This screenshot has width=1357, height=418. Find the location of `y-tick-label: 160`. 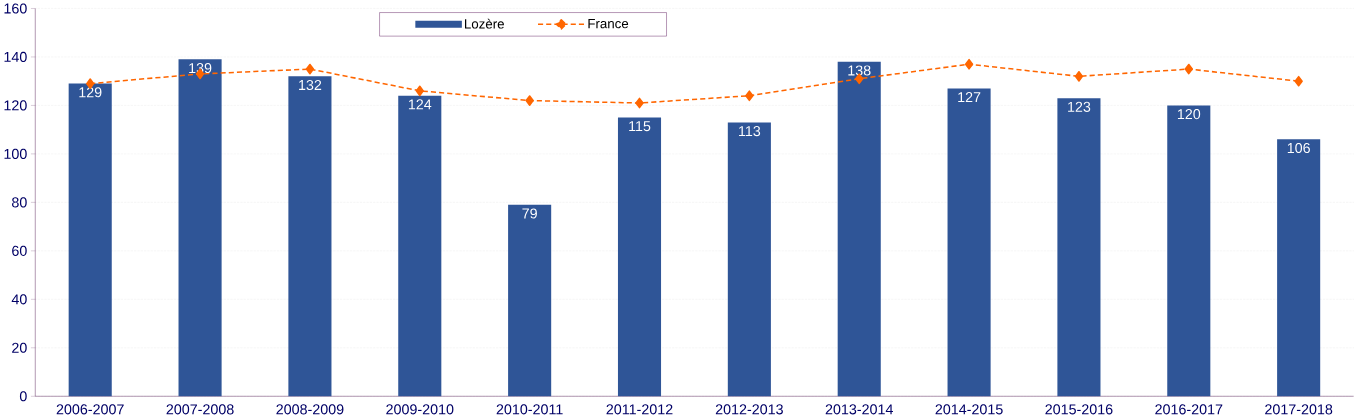

y-tick-label: 160 is located at coordinates (15, 8).